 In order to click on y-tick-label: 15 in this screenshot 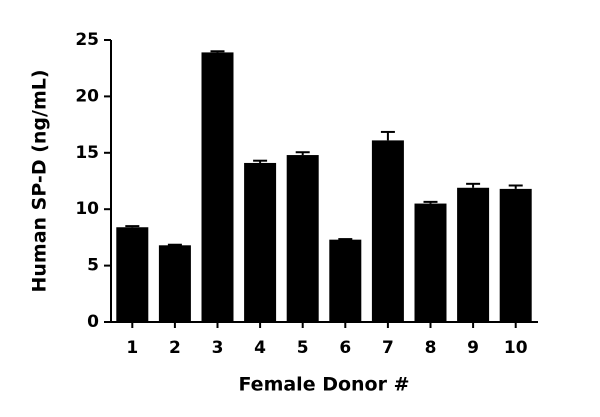, I will do `click(87, 153)`.